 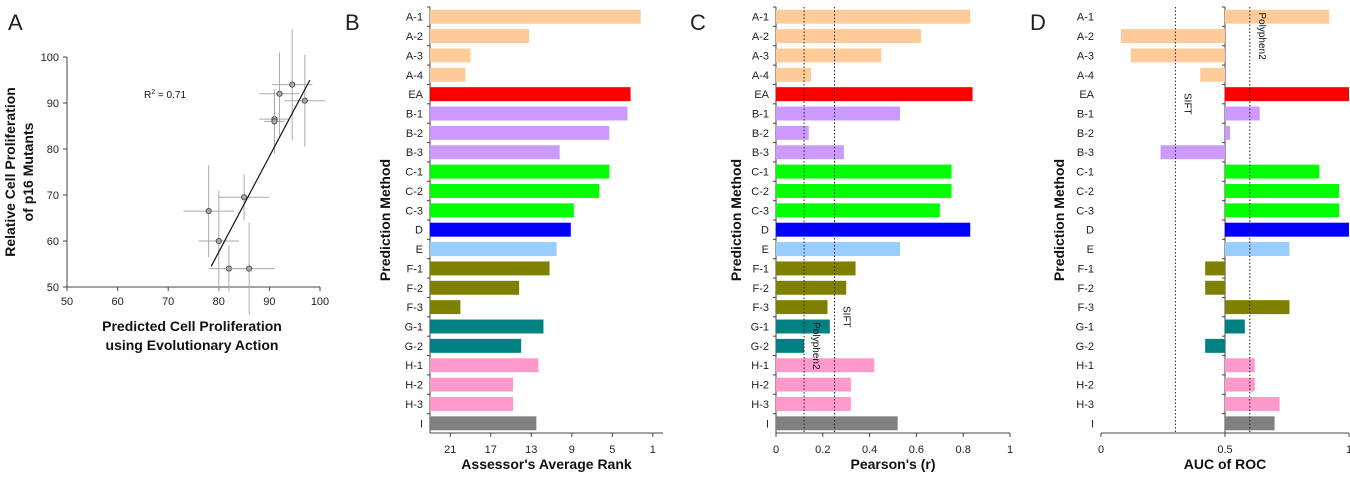 I want to click on y-axis-title: Relative Cell Proliferation, so click(x=10, y=172).